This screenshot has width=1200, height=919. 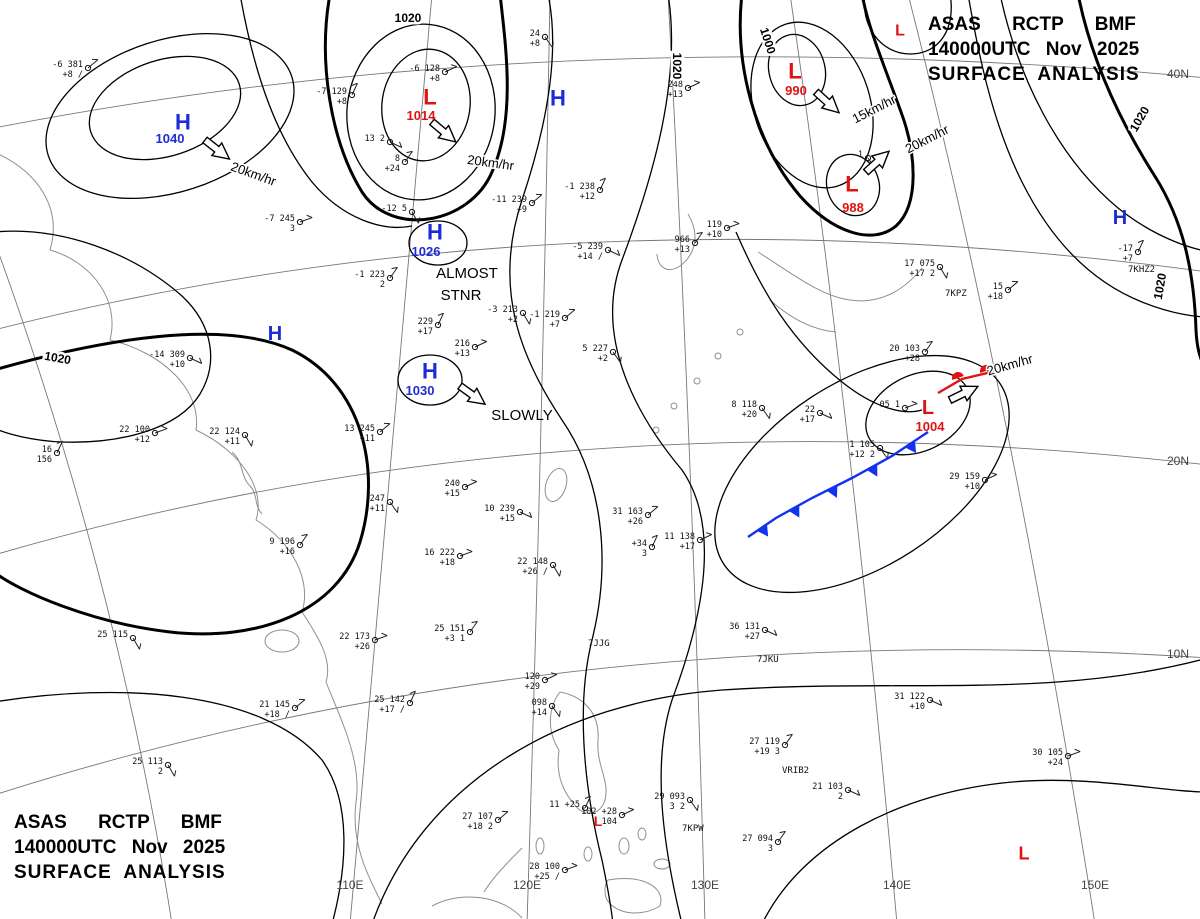 I want to click on movement-annotation: ALMOST, so click(x=467, y=273).